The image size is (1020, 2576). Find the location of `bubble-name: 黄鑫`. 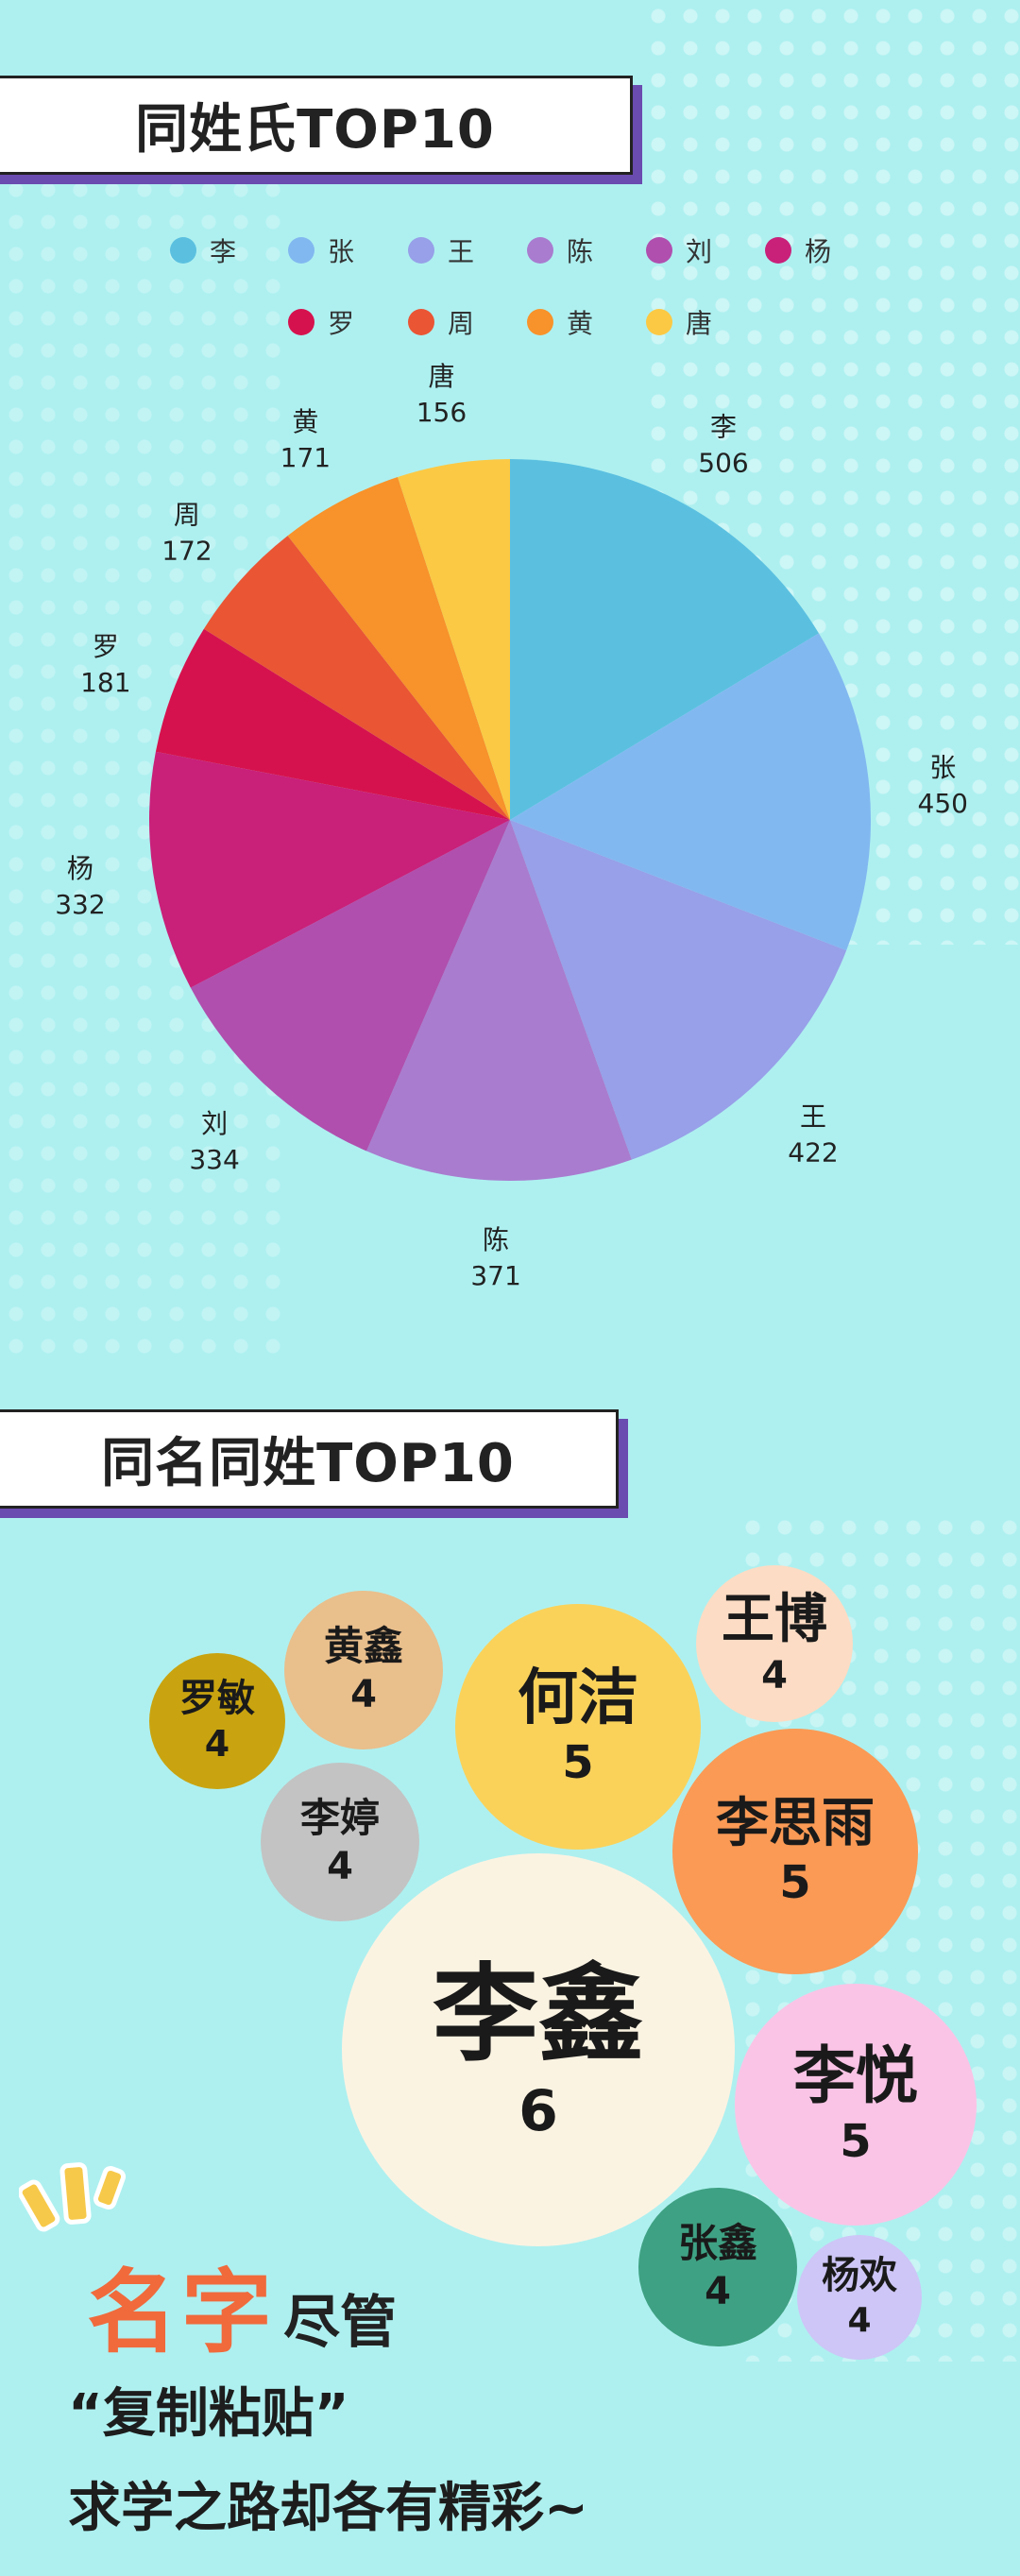

bubble-name: 黄鑫 is located at coordinates (363, 1646).